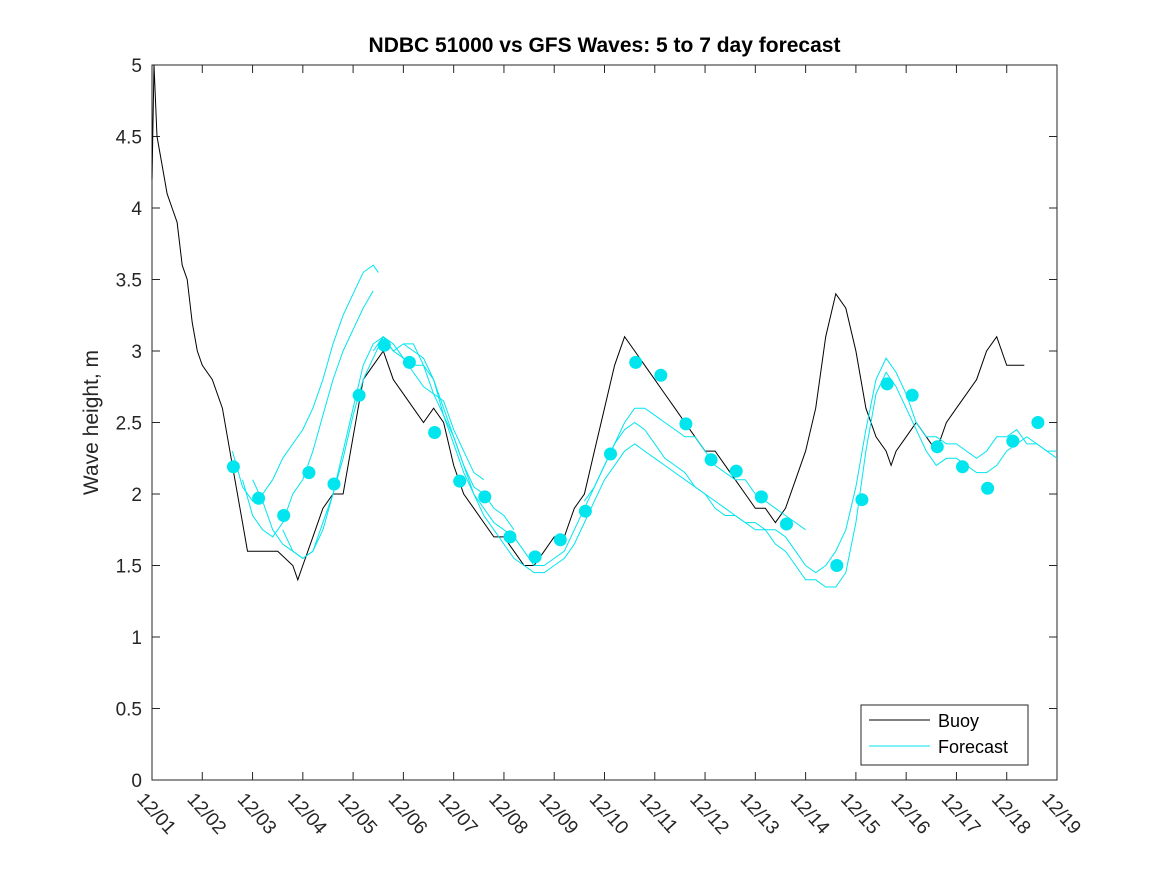 Image resolution: width=1167 pixels, height=875 pixels. What do you see at coordinates (1010, 813) in the screenshot?
I see `x-tick-label: 12/18` at bounding box center [1010, 813].